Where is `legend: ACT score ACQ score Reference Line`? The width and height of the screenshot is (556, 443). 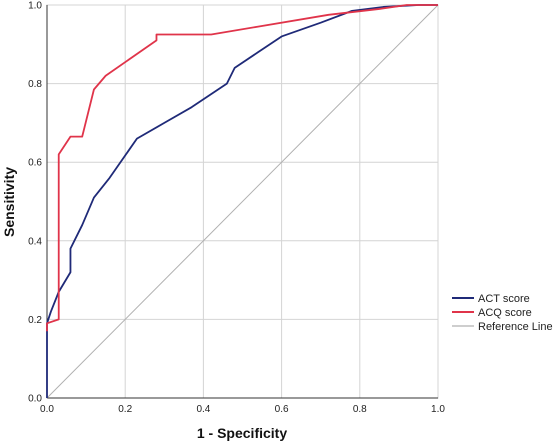
legend: ACT score ACQ score Reference Line is located at coordinates (502, 313).